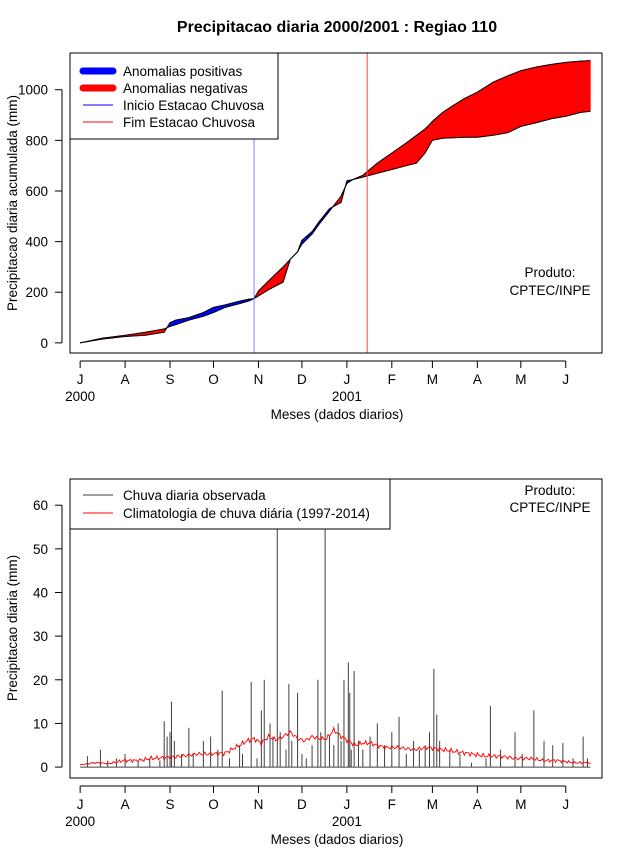  Describe the element at coordinates (302, 379) in the screenshot. I see `x-tick-label-1: D` at that location.